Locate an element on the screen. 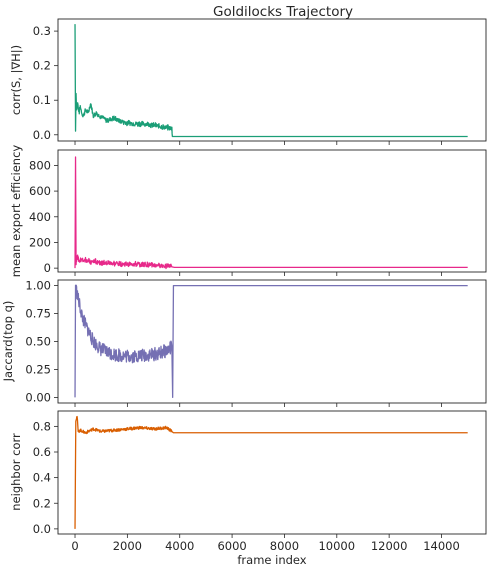  y-tick-label: 0 is located at coordinates (47, 268).